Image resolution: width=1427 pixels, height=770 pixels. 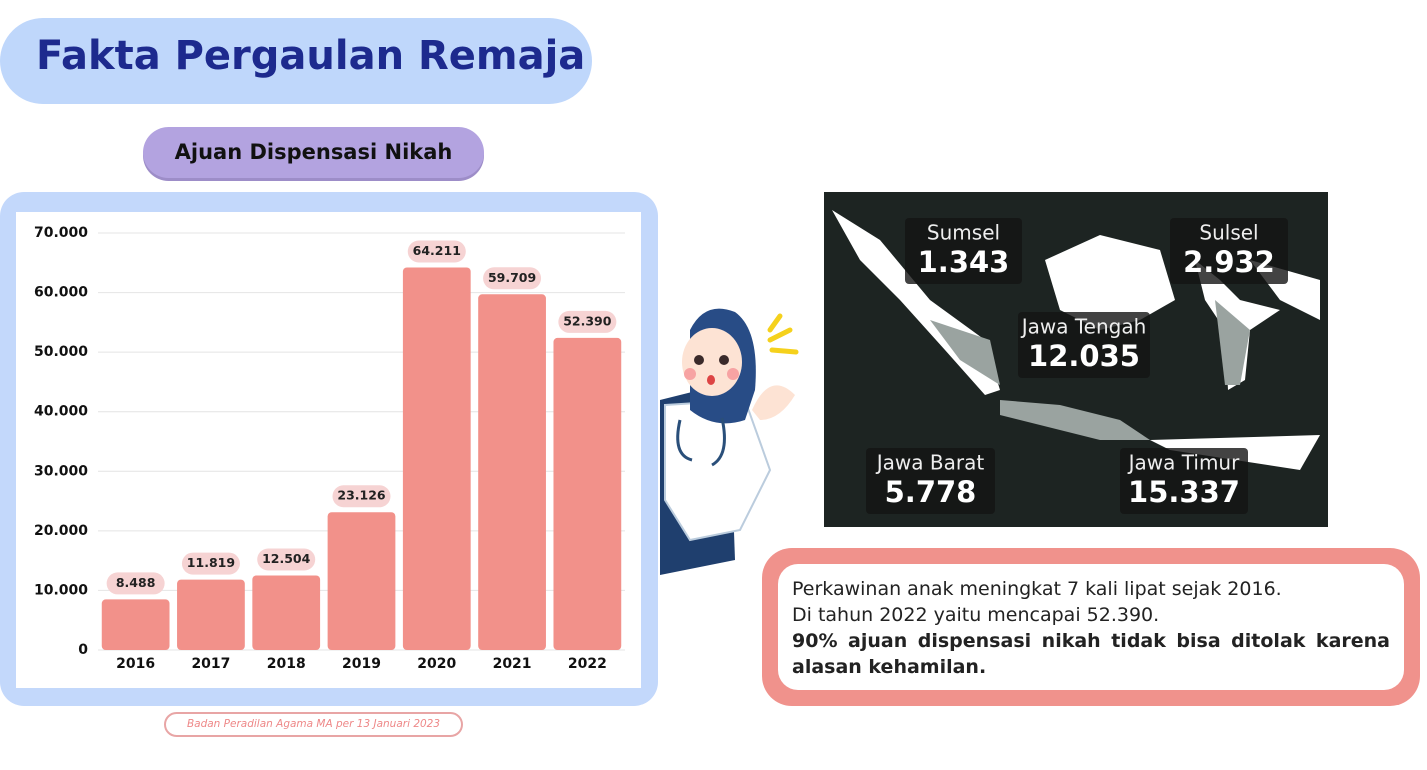 What do you see at coordinates (286, 664) in the screenshot?
I see `x-tick-label: 2018` at bounding box center [286, 664].